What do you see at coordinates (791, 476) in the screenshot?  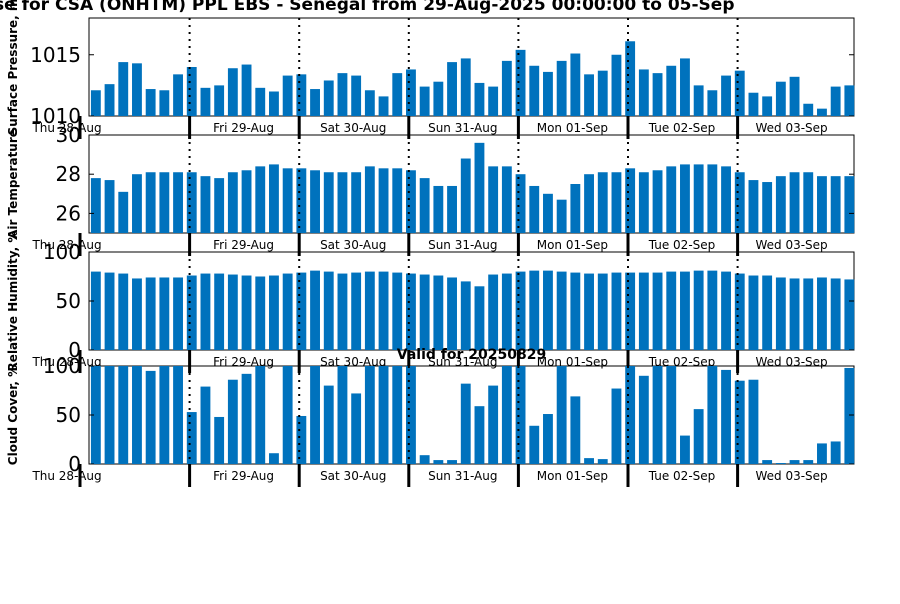 I see `day-label: Wed 03-Sep` at bounding box center [791, 476].